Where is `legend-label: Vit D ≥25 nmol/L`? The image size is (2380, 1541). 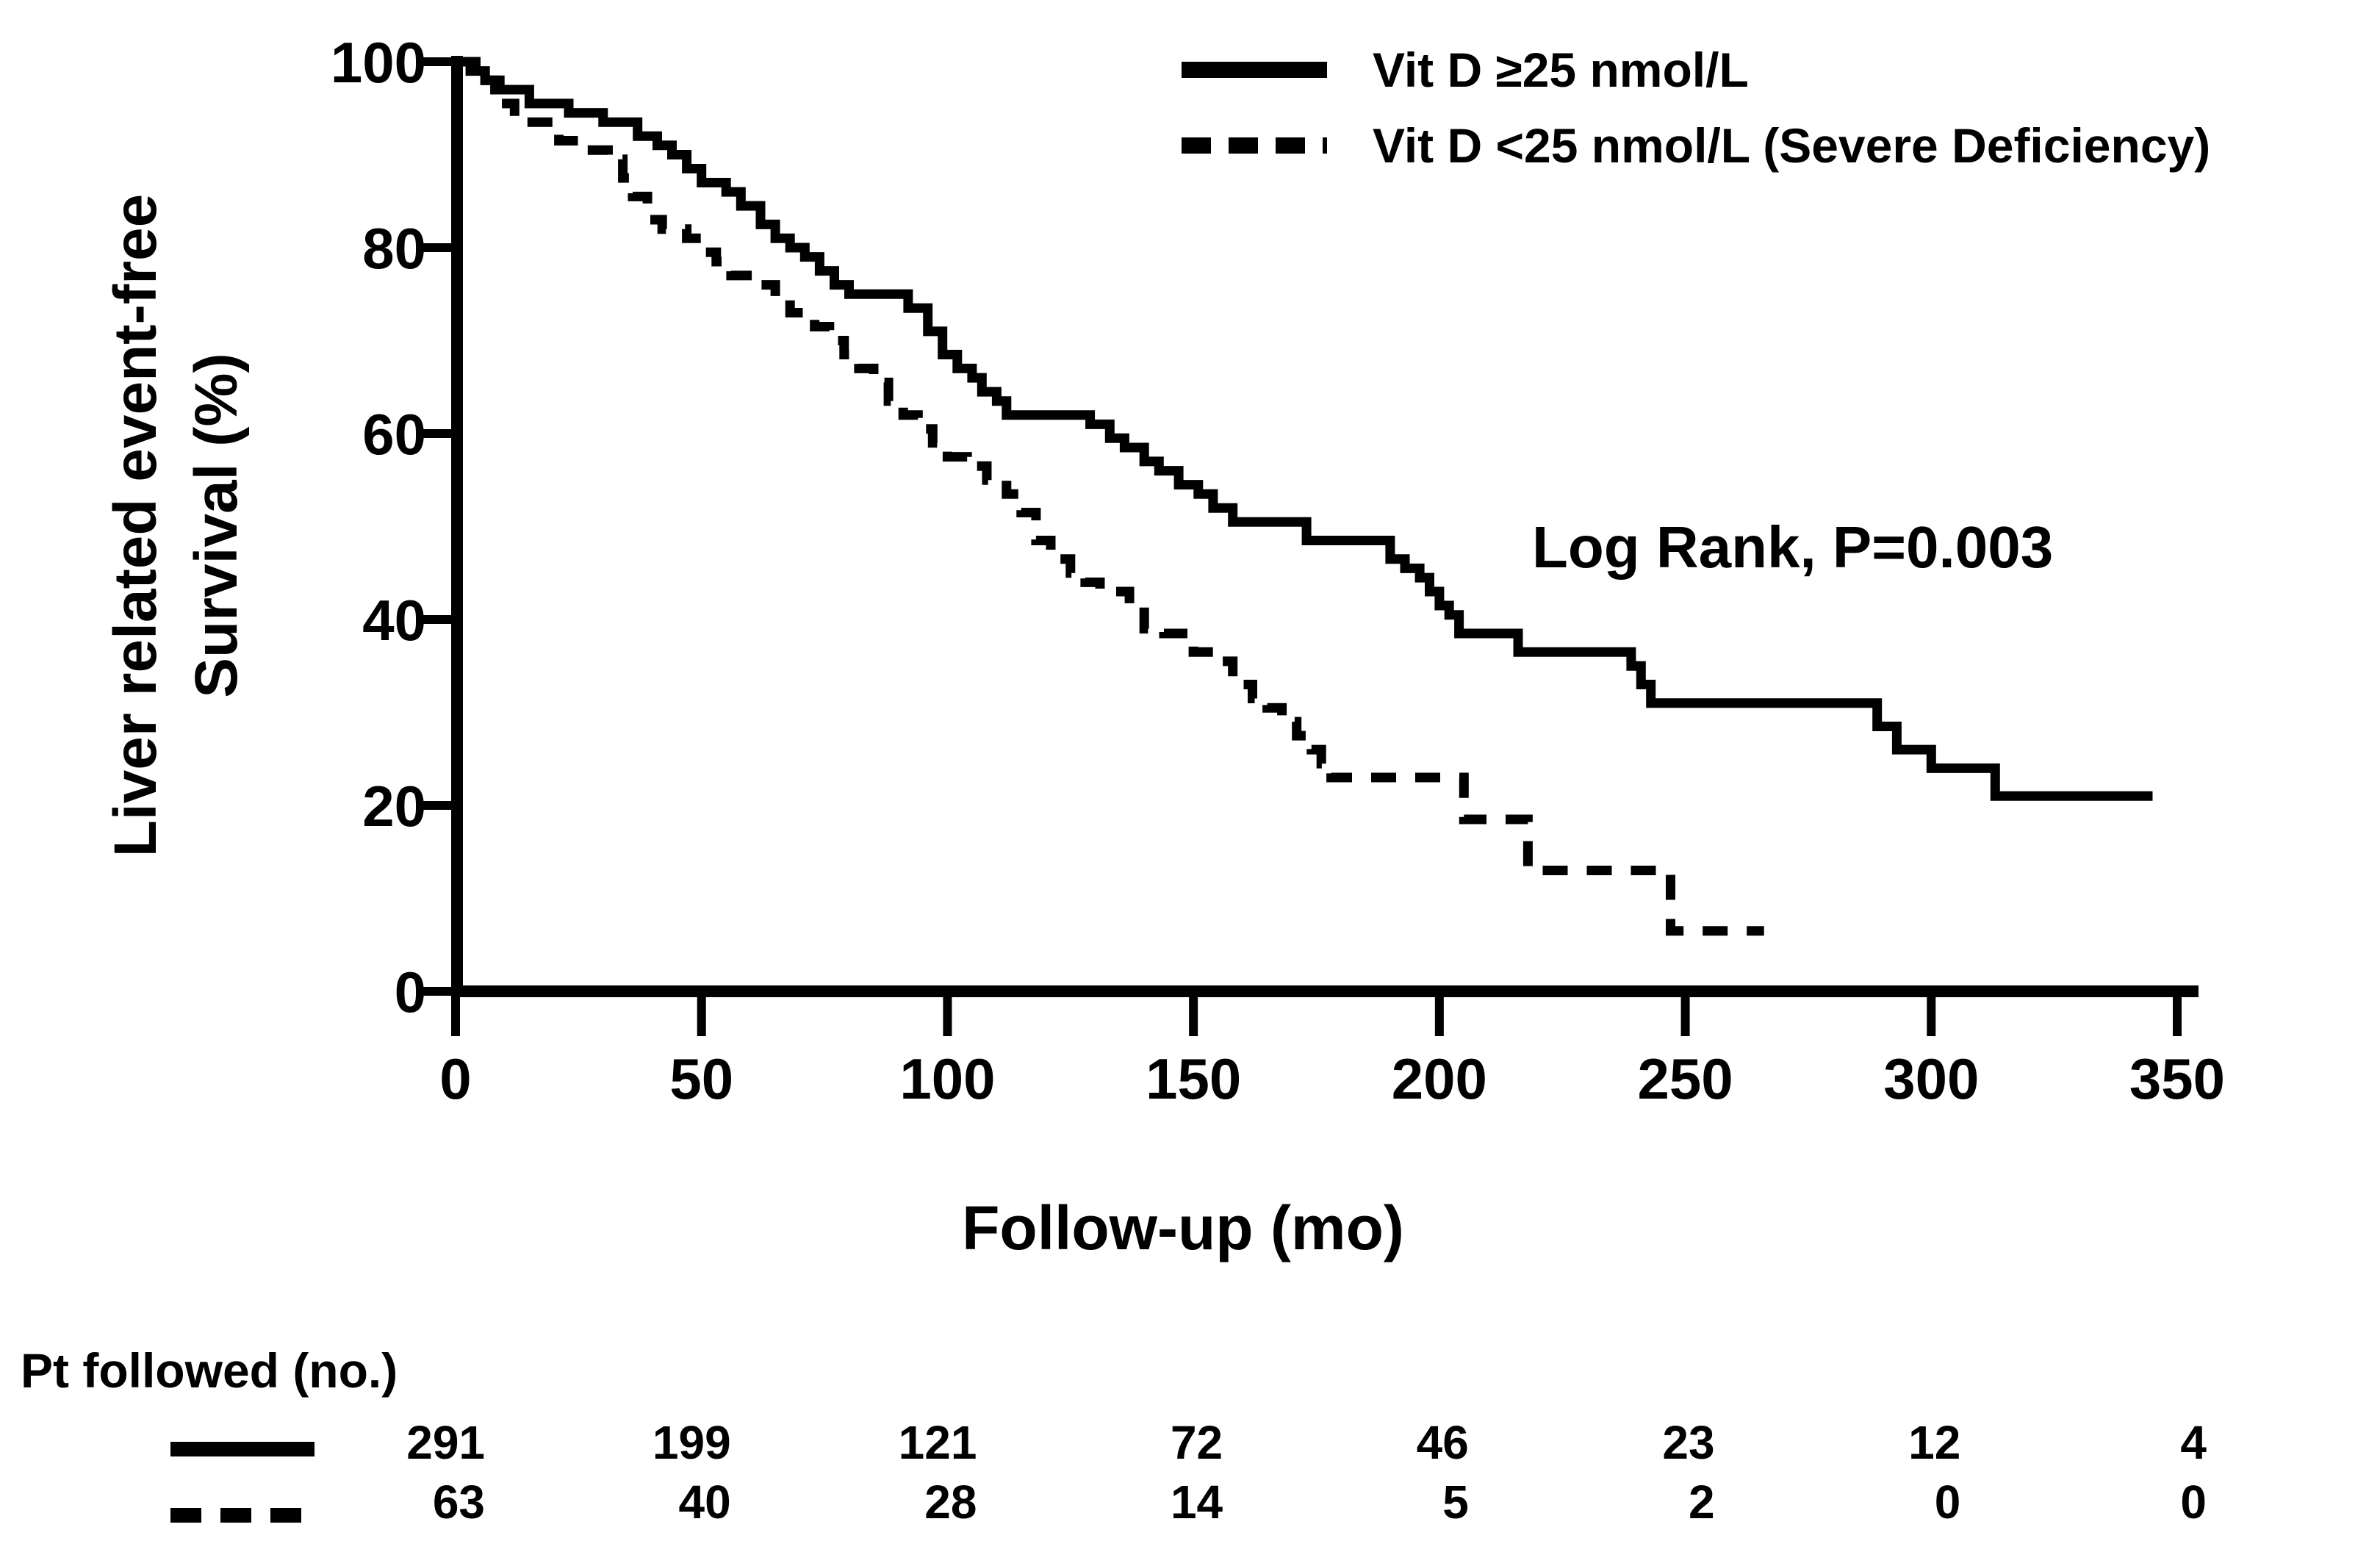
legend-label: Vit D ≥25 nmol/L is located at coordinates (1561, 70).